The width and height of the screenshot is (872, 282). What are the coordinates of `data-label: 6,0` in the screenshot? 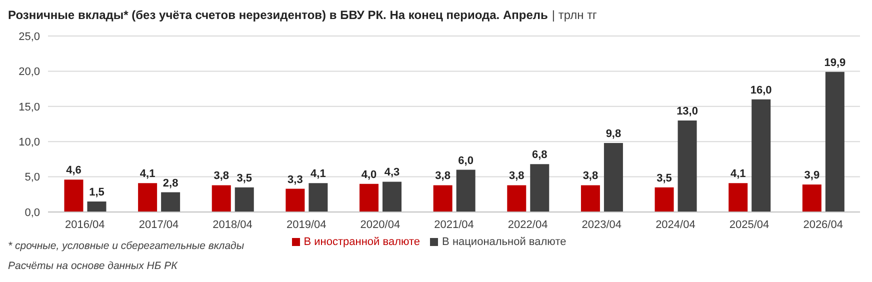 It's located at (466, 160).